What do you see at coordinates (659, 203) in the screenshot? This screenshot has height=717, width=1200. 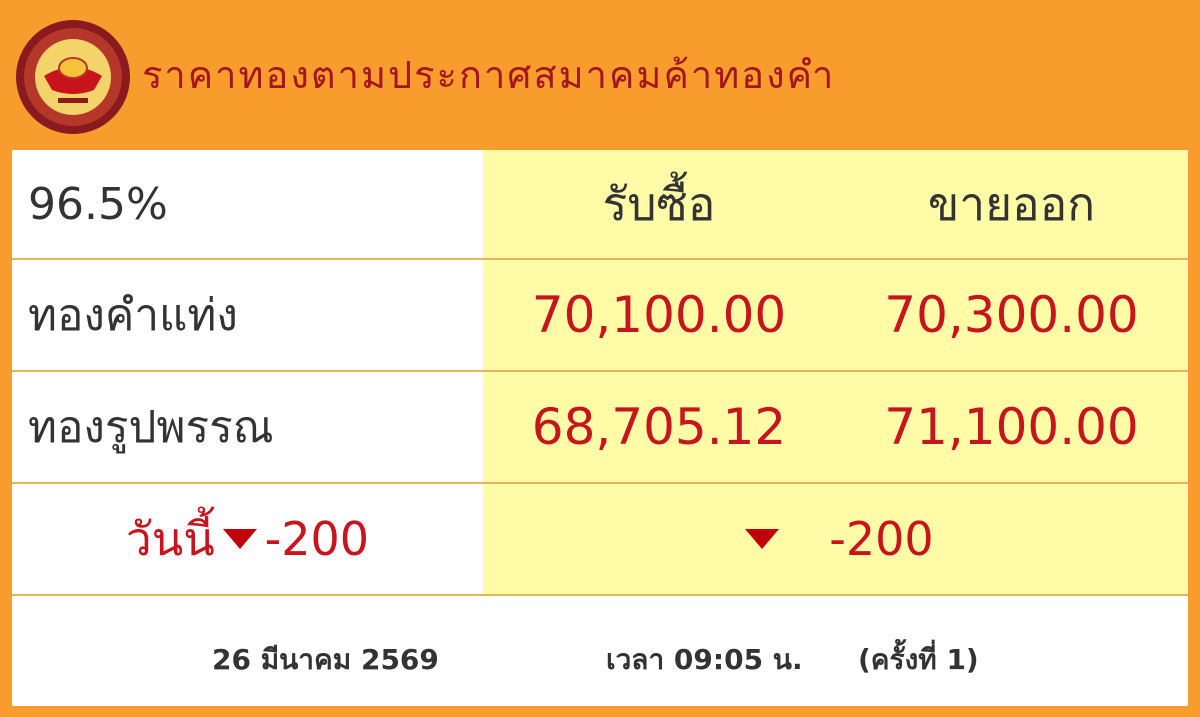 I see `buy-column-header: รับซื้อ` at bounding box center [659, 203].